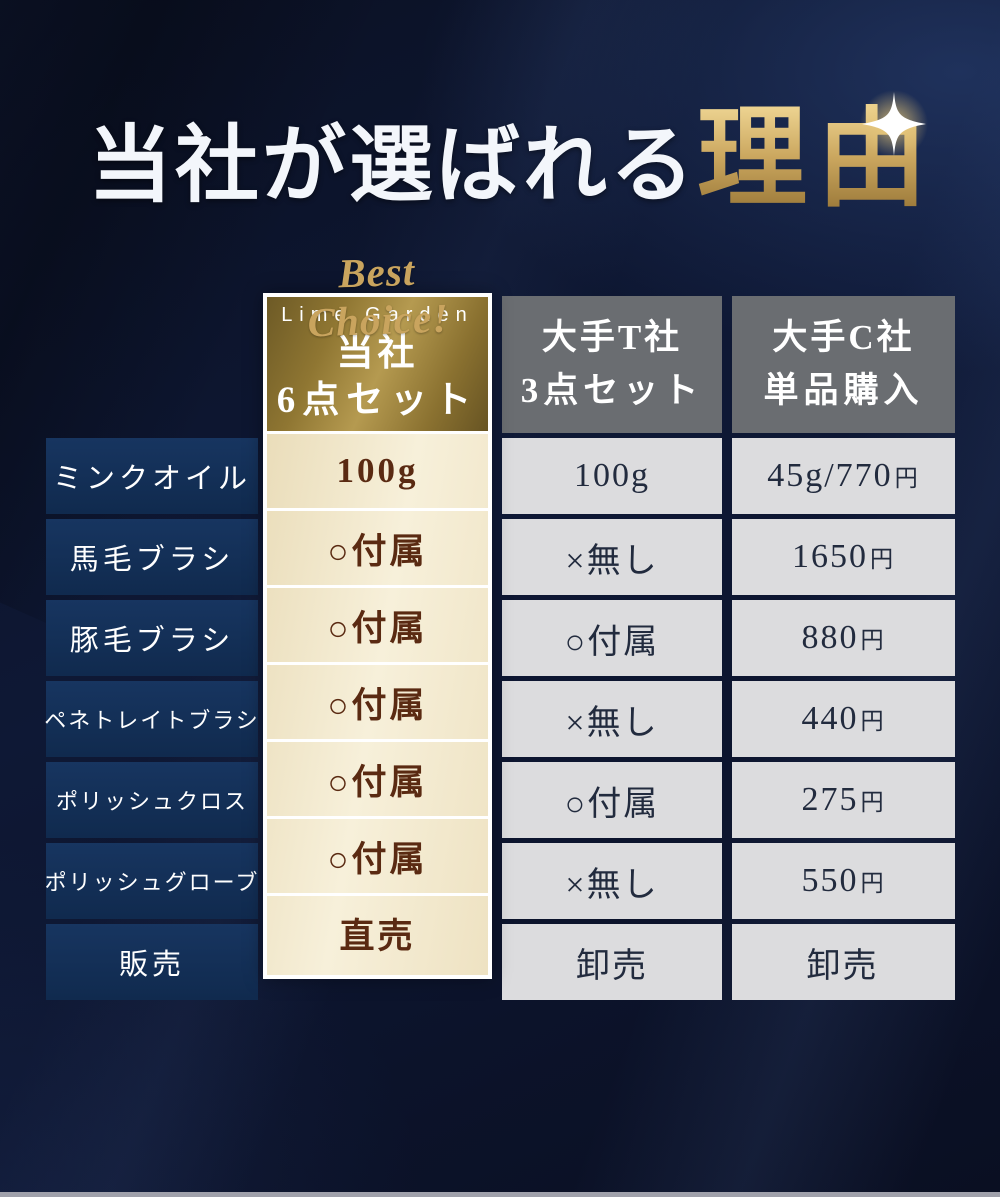  What do you see at coordinates (843, 390) in the screenshot?
I see `column-c-title-line2: 単品購入` at bounding box center [843, 390].